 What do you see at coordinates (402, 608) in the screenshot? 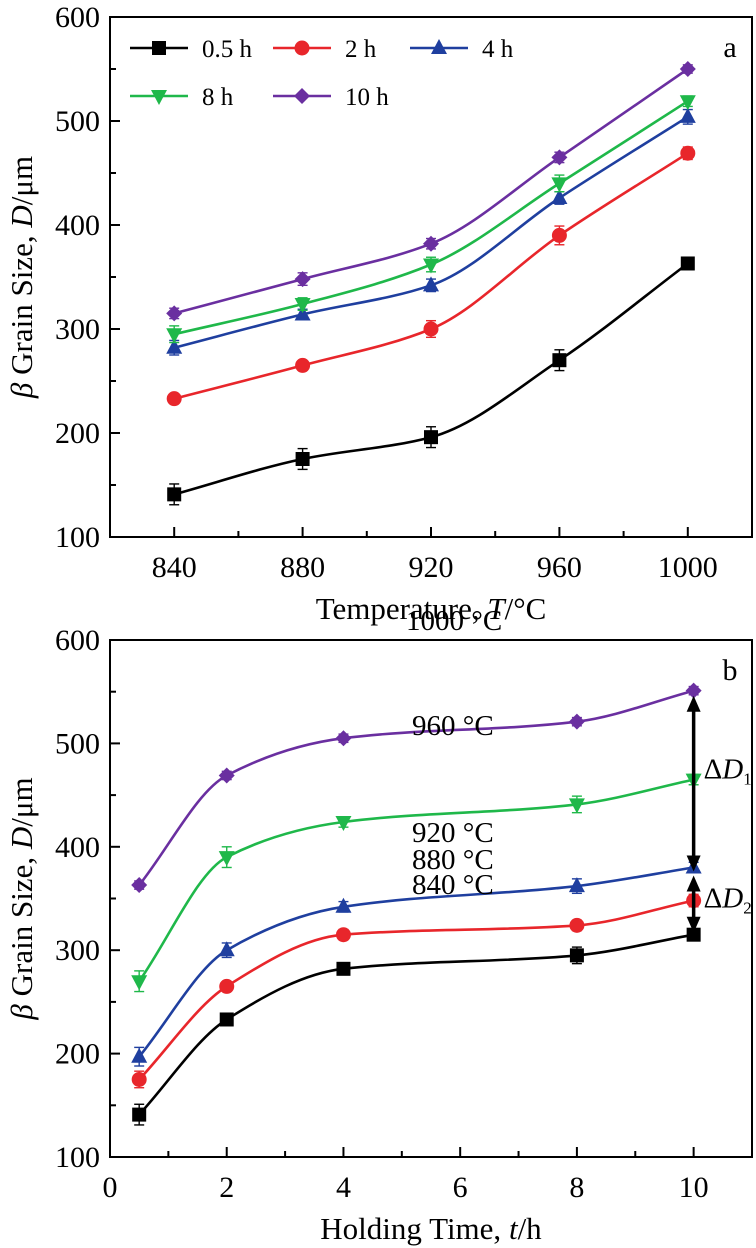
I see `x-axis-label-text: Temperature,` at bounding box center [402, 608].